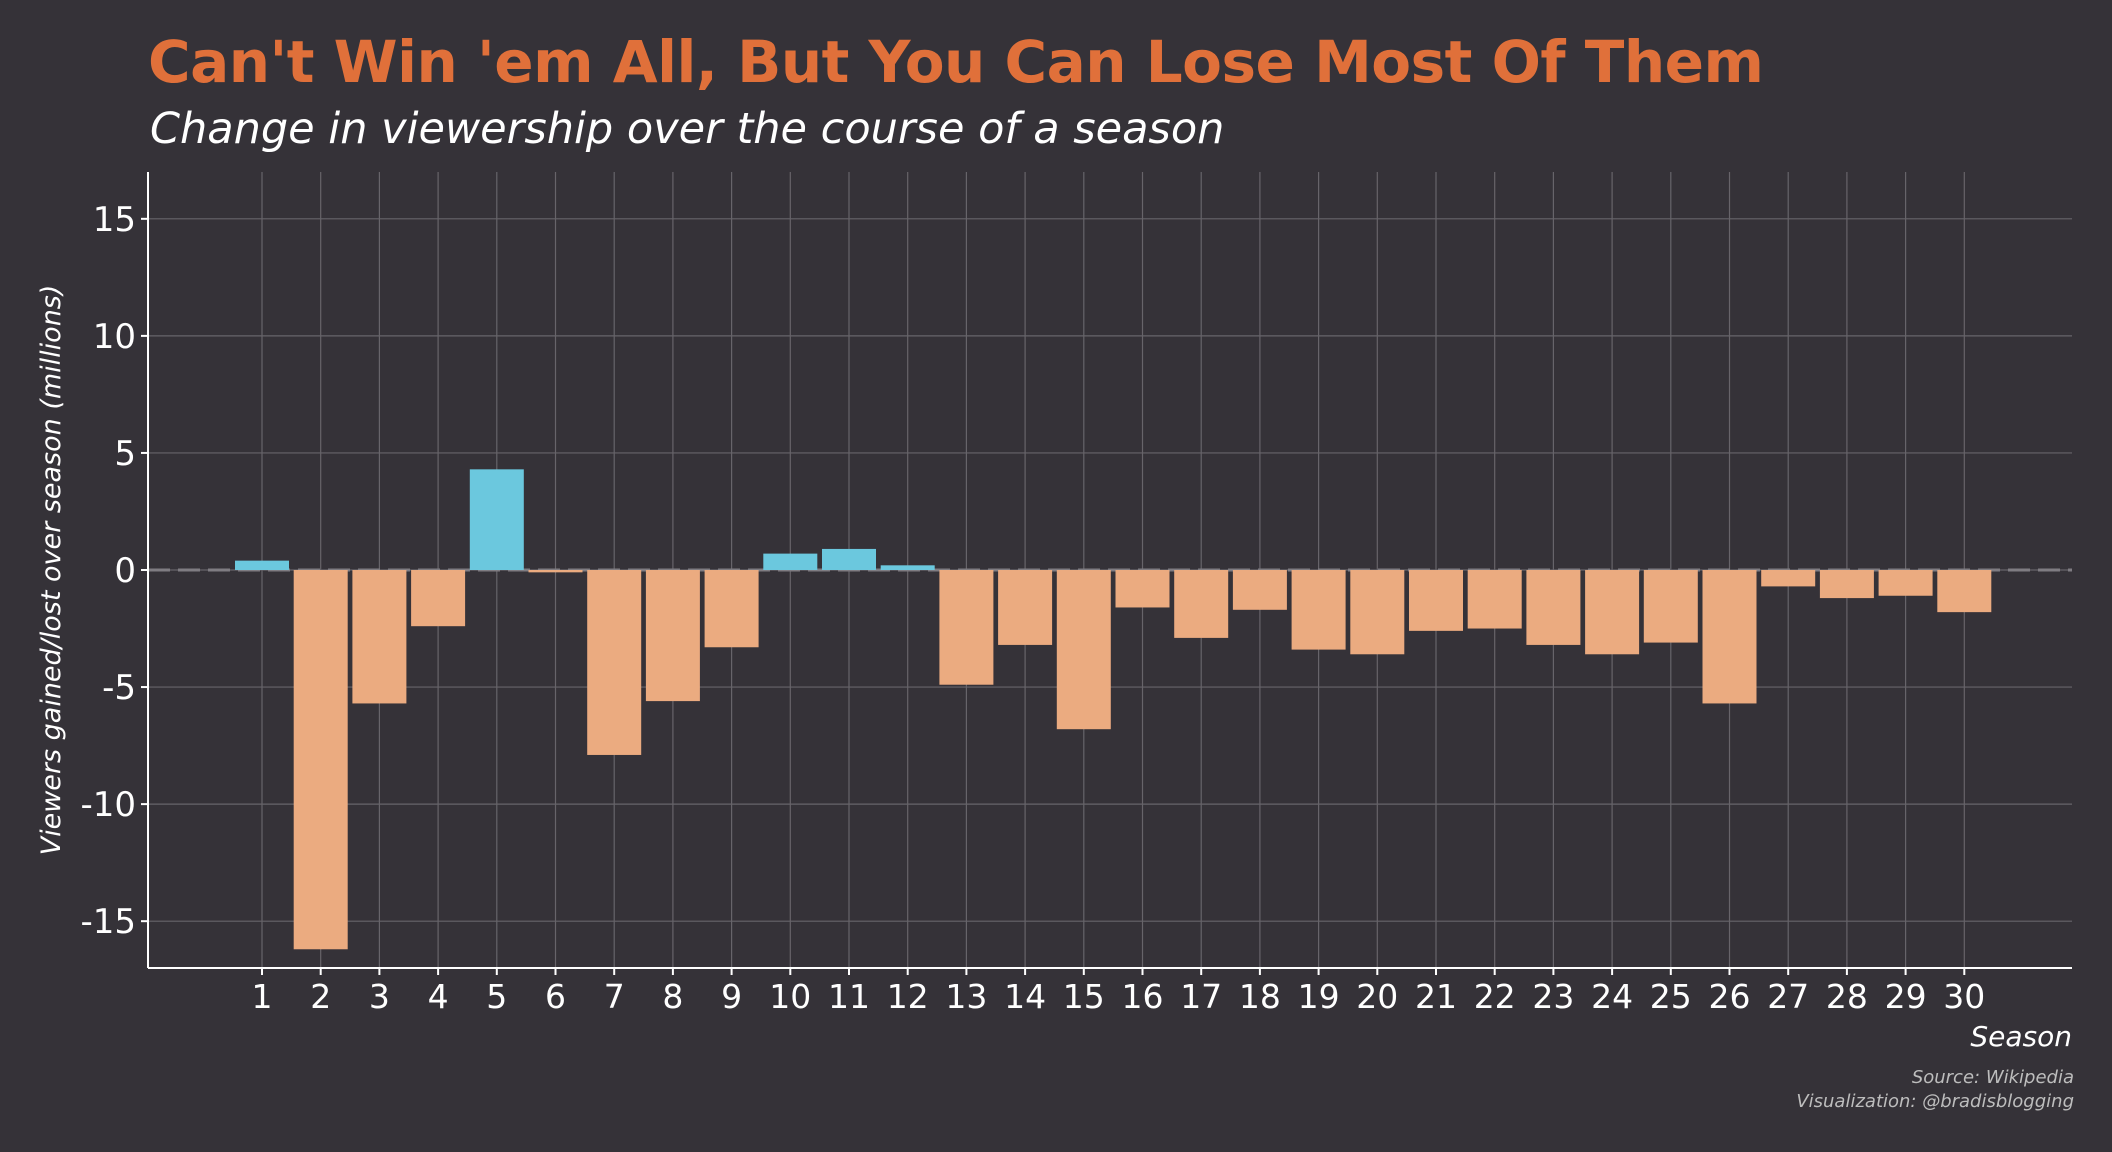 Image resolution: width=2112 pixels, height=1152 pixels. I want to click on x-tick-label: 21, so click(1436, 996).